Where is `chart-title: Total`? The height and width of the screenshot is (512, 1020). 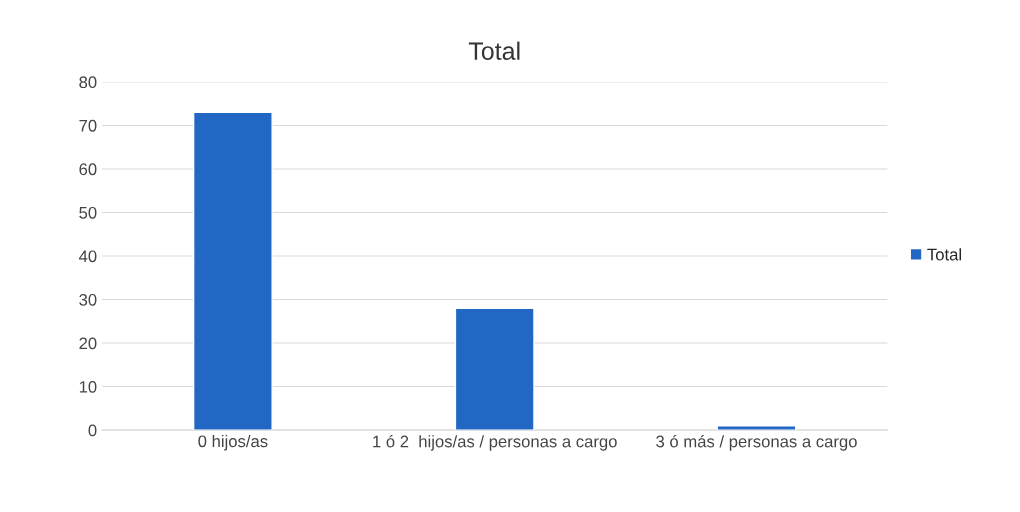 chart-title: Total is located at coordinates (494, 50).